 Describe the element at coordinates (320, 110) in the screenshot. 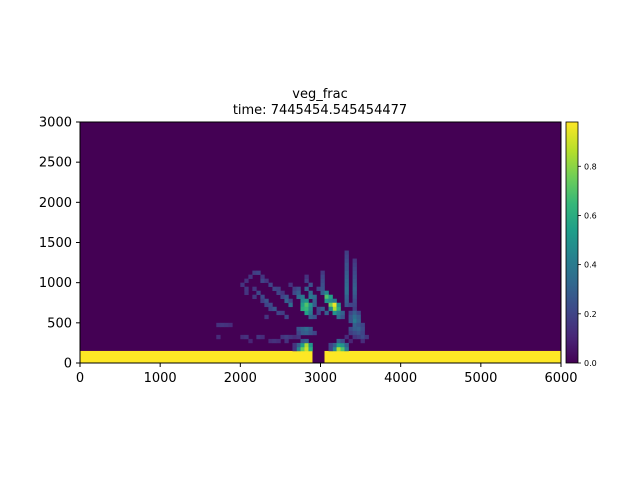

I see `chart-subtitle: time: 7445454.545454477` at that location.